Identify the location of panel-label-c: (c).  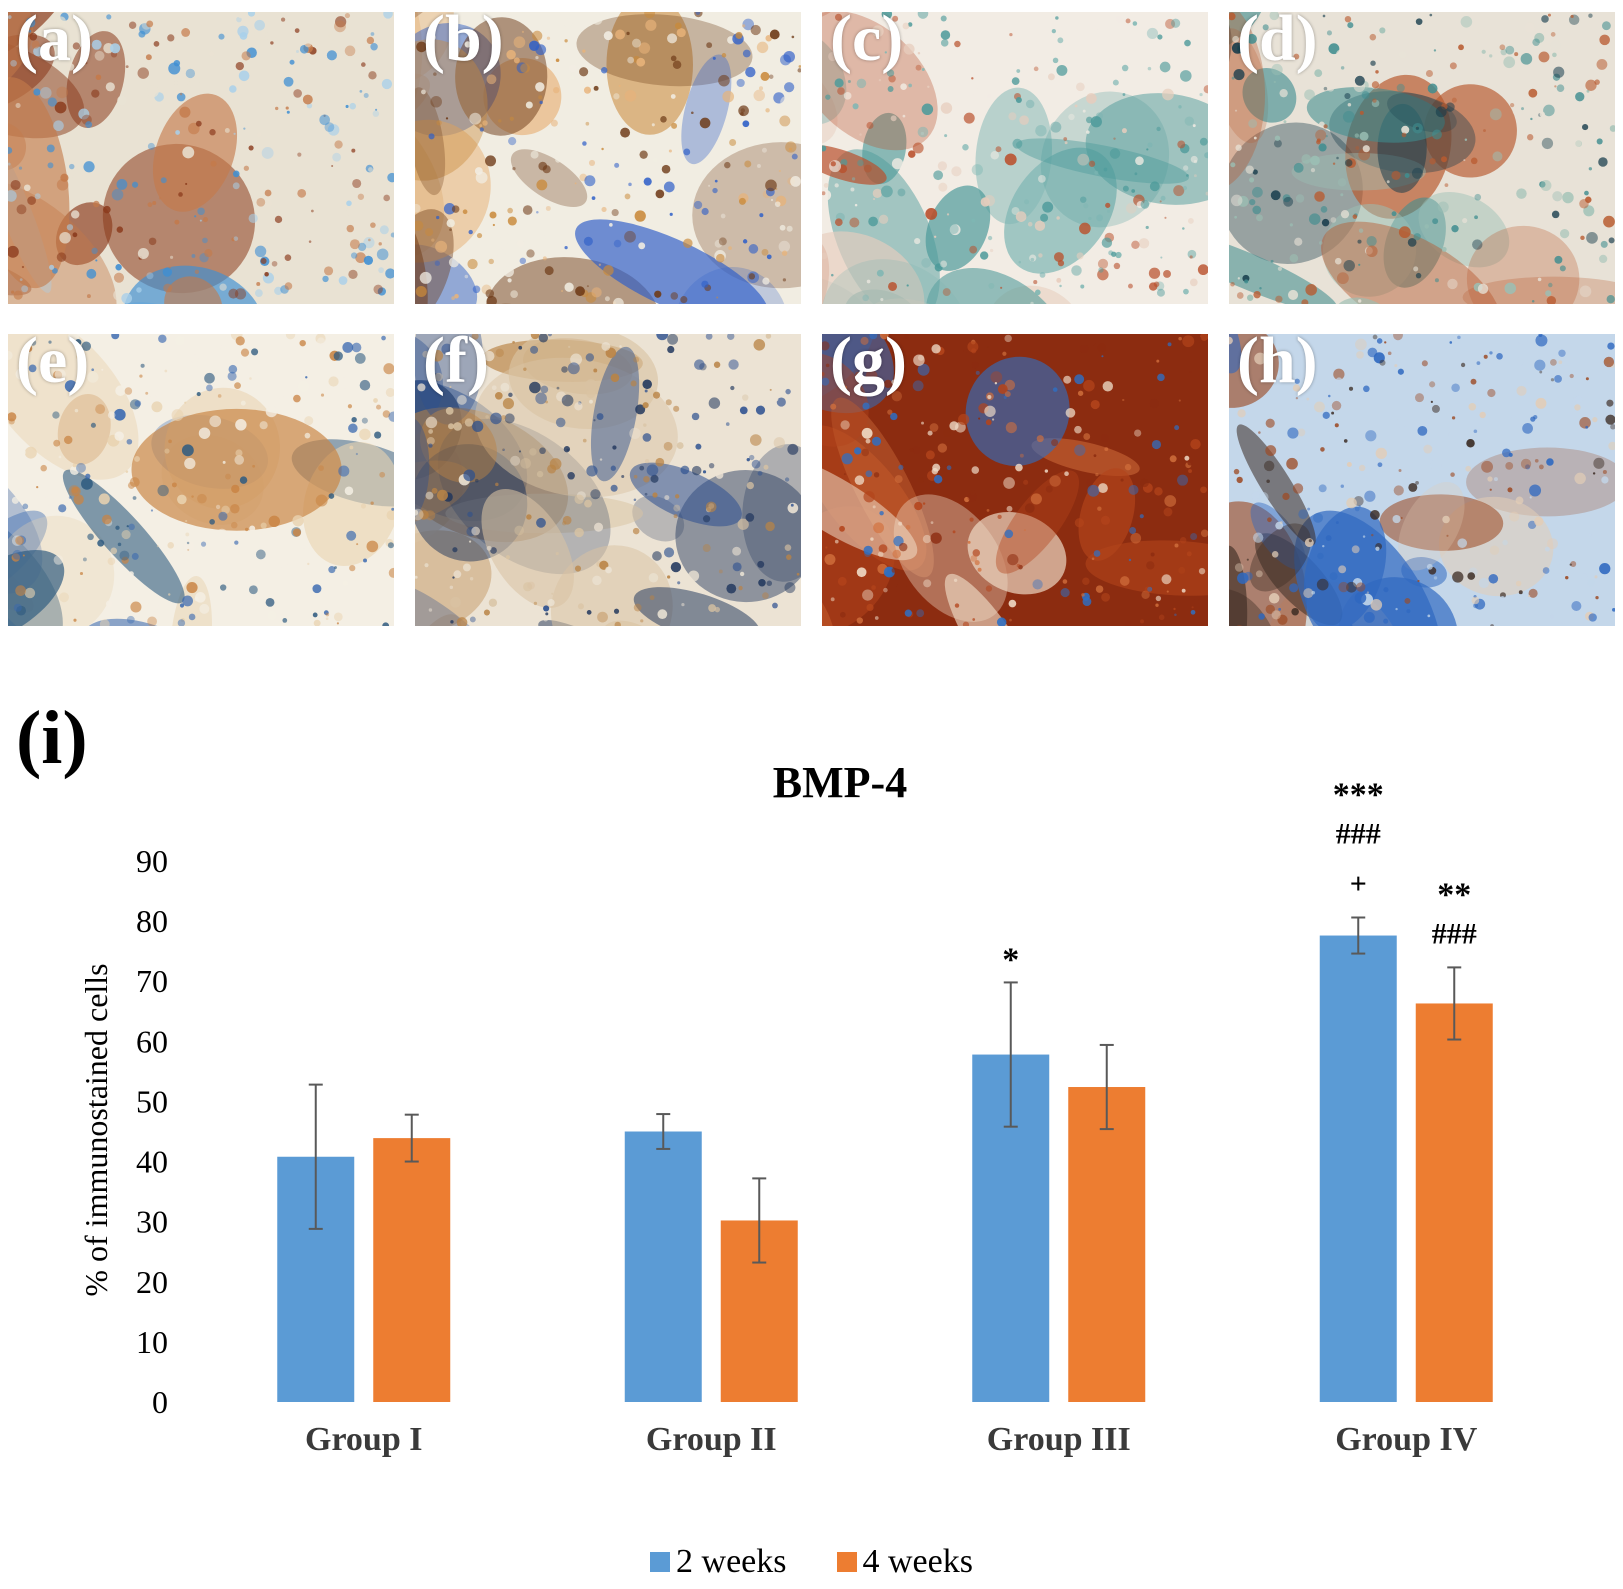
(867, 43).